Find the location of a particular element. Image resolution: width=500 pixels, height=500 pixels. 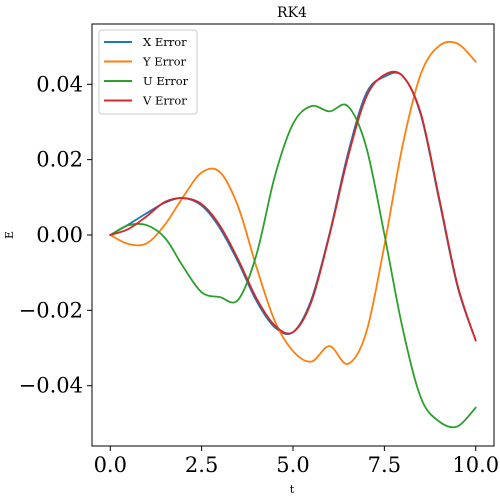

y-tick-label: 0.00 is located at coordinates (59, 235).